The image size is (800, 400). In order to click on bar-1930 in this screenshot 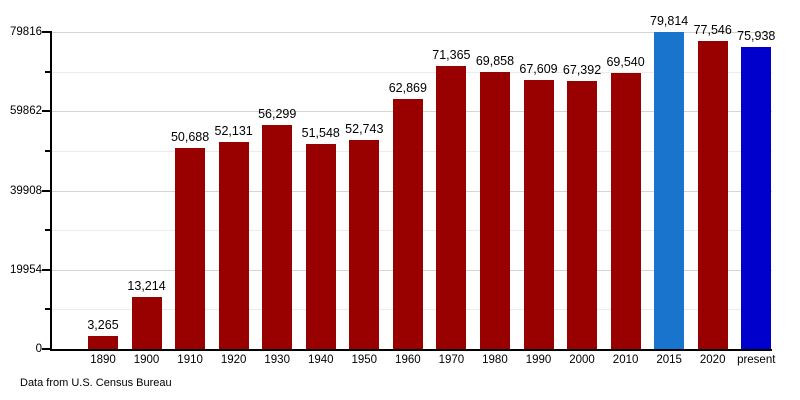, I will do `click(277, 237)`.